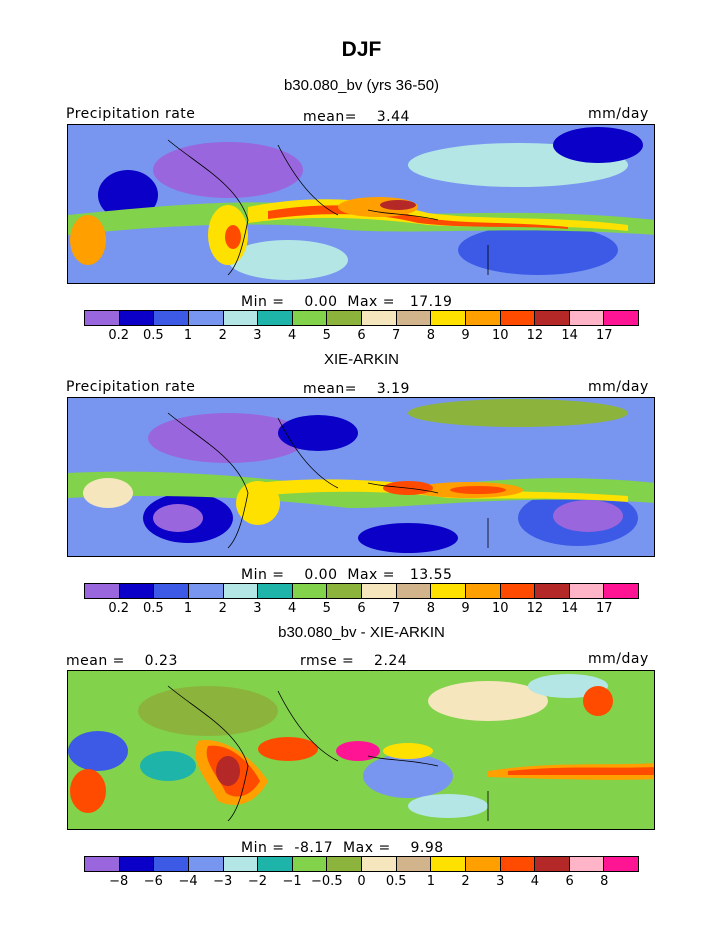 The height and width of the screenshot is (935, 723). What do you see at coordinates (347, 575) in the screenshot?
I see `panel2-min-max: Min = 0.00 Max = 13.55` at bounding box center [347, 575].